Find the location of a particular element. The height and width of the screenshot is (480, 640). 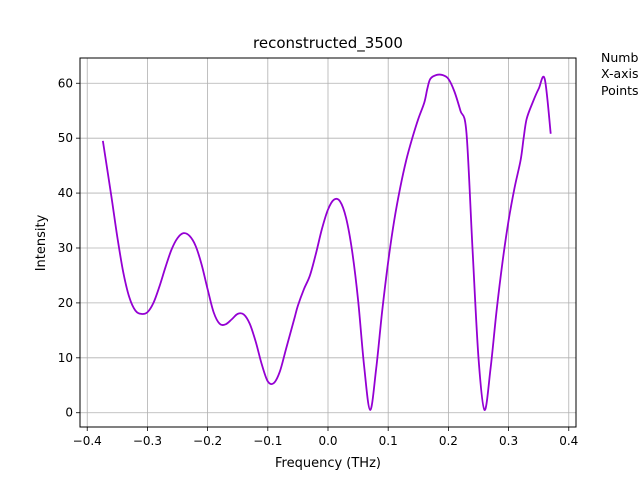

side-note-line-3: Points is located at coordinates (620, 90).